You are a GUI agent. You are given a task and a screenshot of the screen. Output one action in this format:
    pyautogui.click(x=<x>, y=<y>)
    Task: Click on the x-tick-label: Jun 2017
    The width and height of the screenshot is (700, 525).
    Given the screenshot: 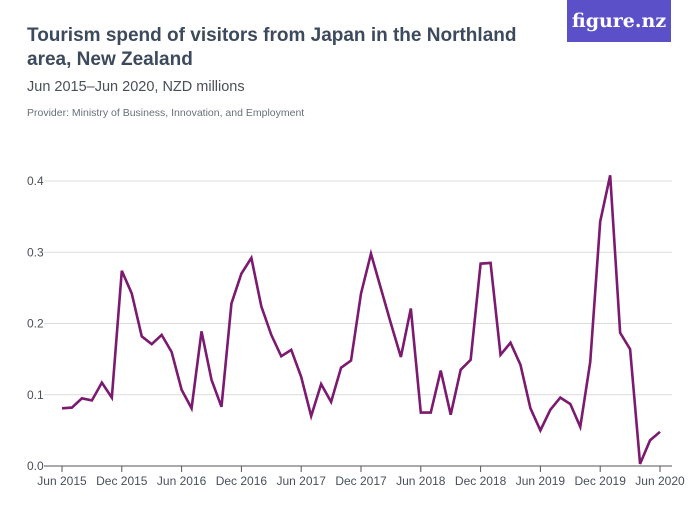 What is the action you would take?
    pyautogui.click(x=302, y=481)
    